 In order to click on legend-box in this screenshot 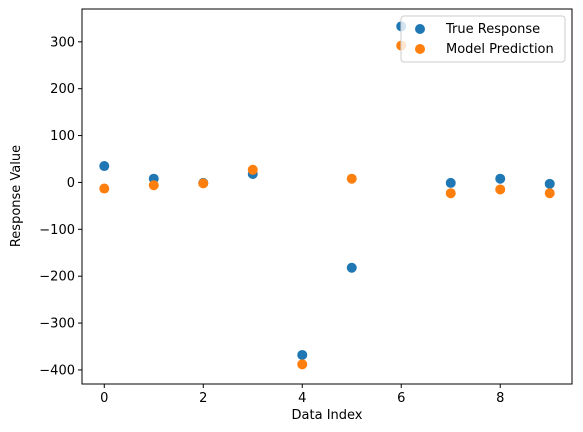, I will do `click(483, 39)`.